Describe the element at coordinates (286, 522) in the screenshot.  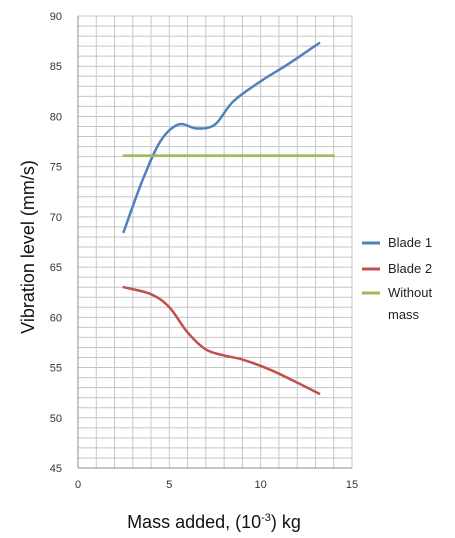
I see `x-axis-title-unit: ) kg` at that location.